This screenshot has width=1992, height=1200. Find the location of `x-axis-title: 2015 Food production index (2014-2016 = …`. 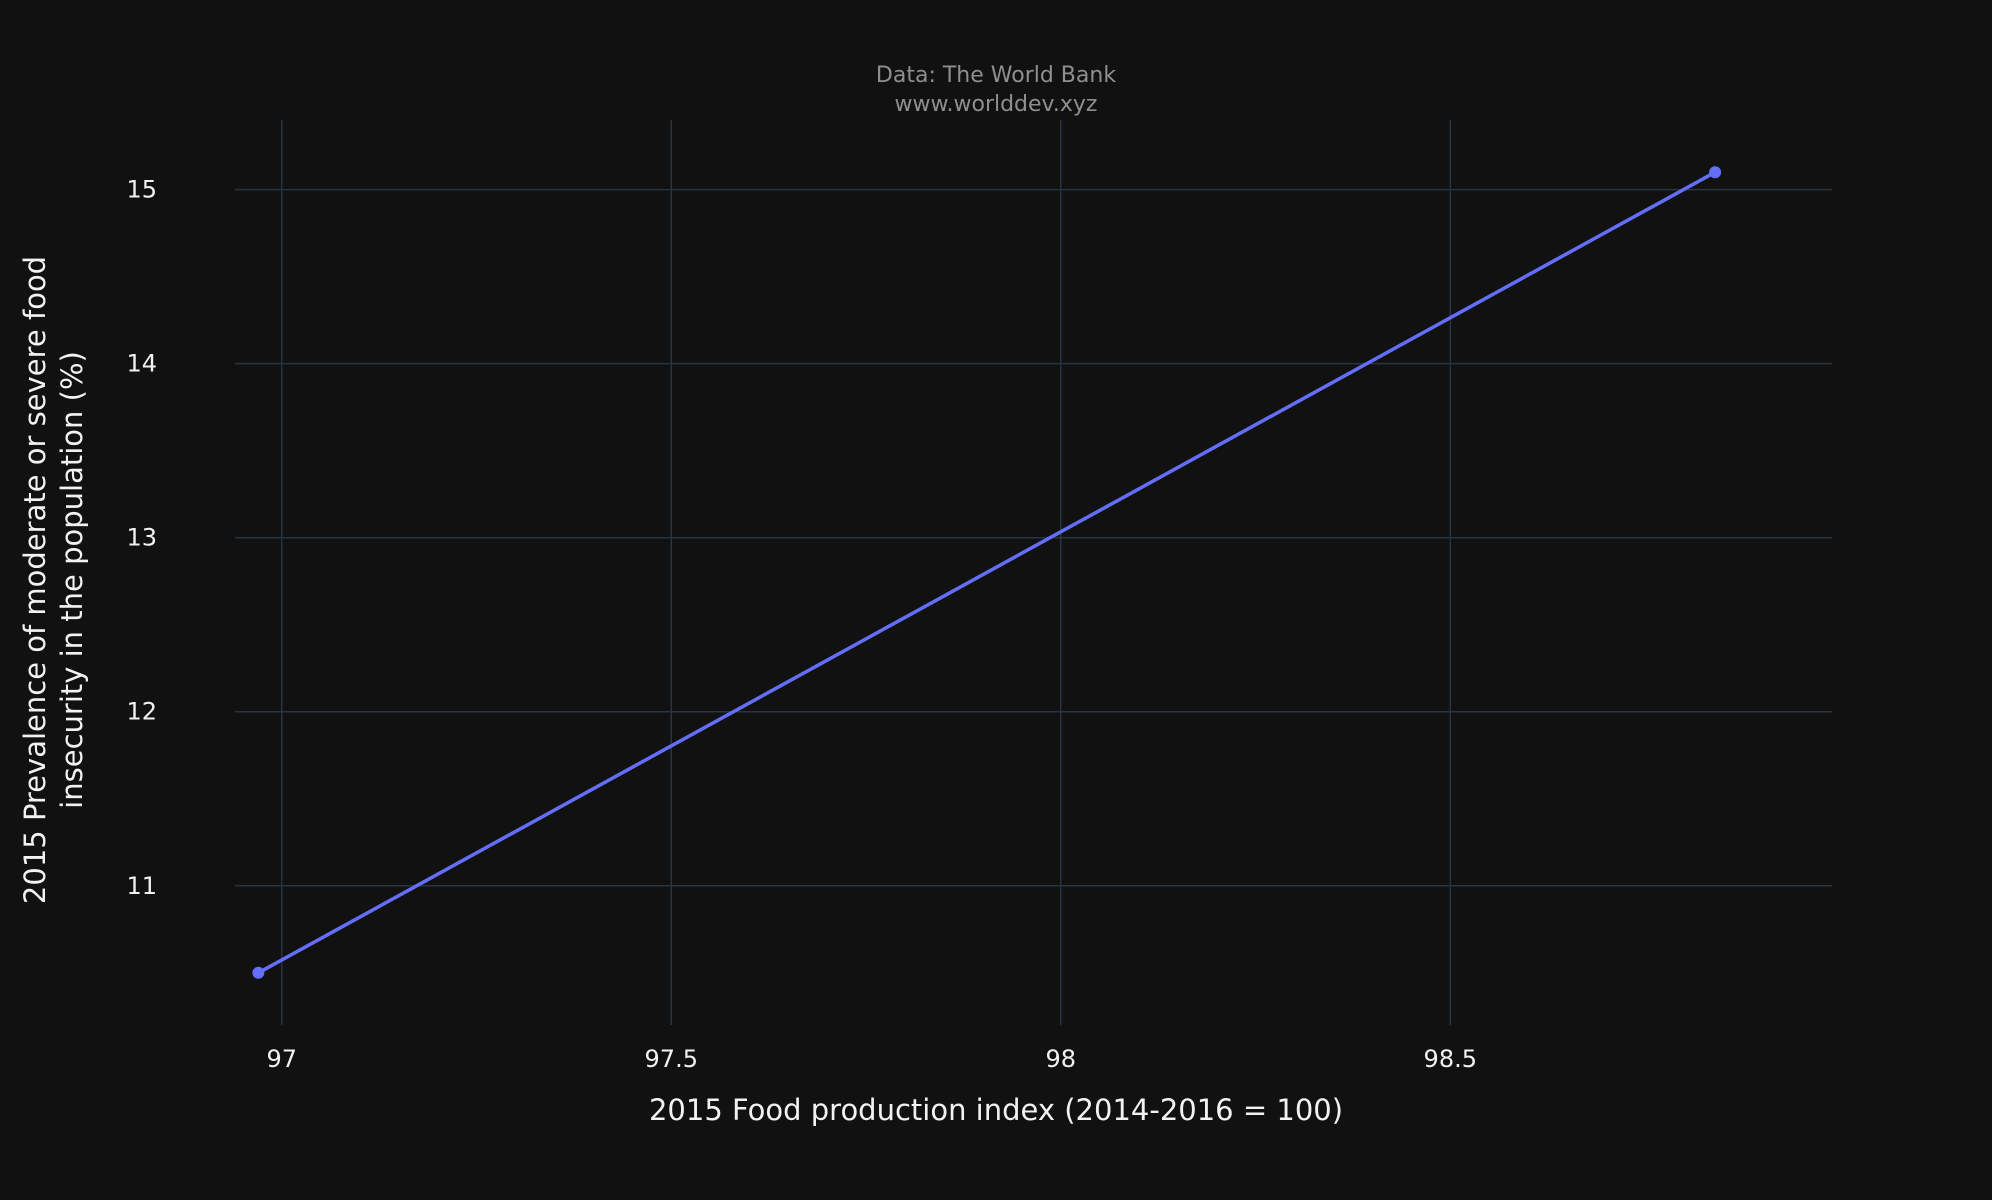

x-axis-title: 2015 Food production index (2014-2016 = … is located at coordinates (996, 1110).